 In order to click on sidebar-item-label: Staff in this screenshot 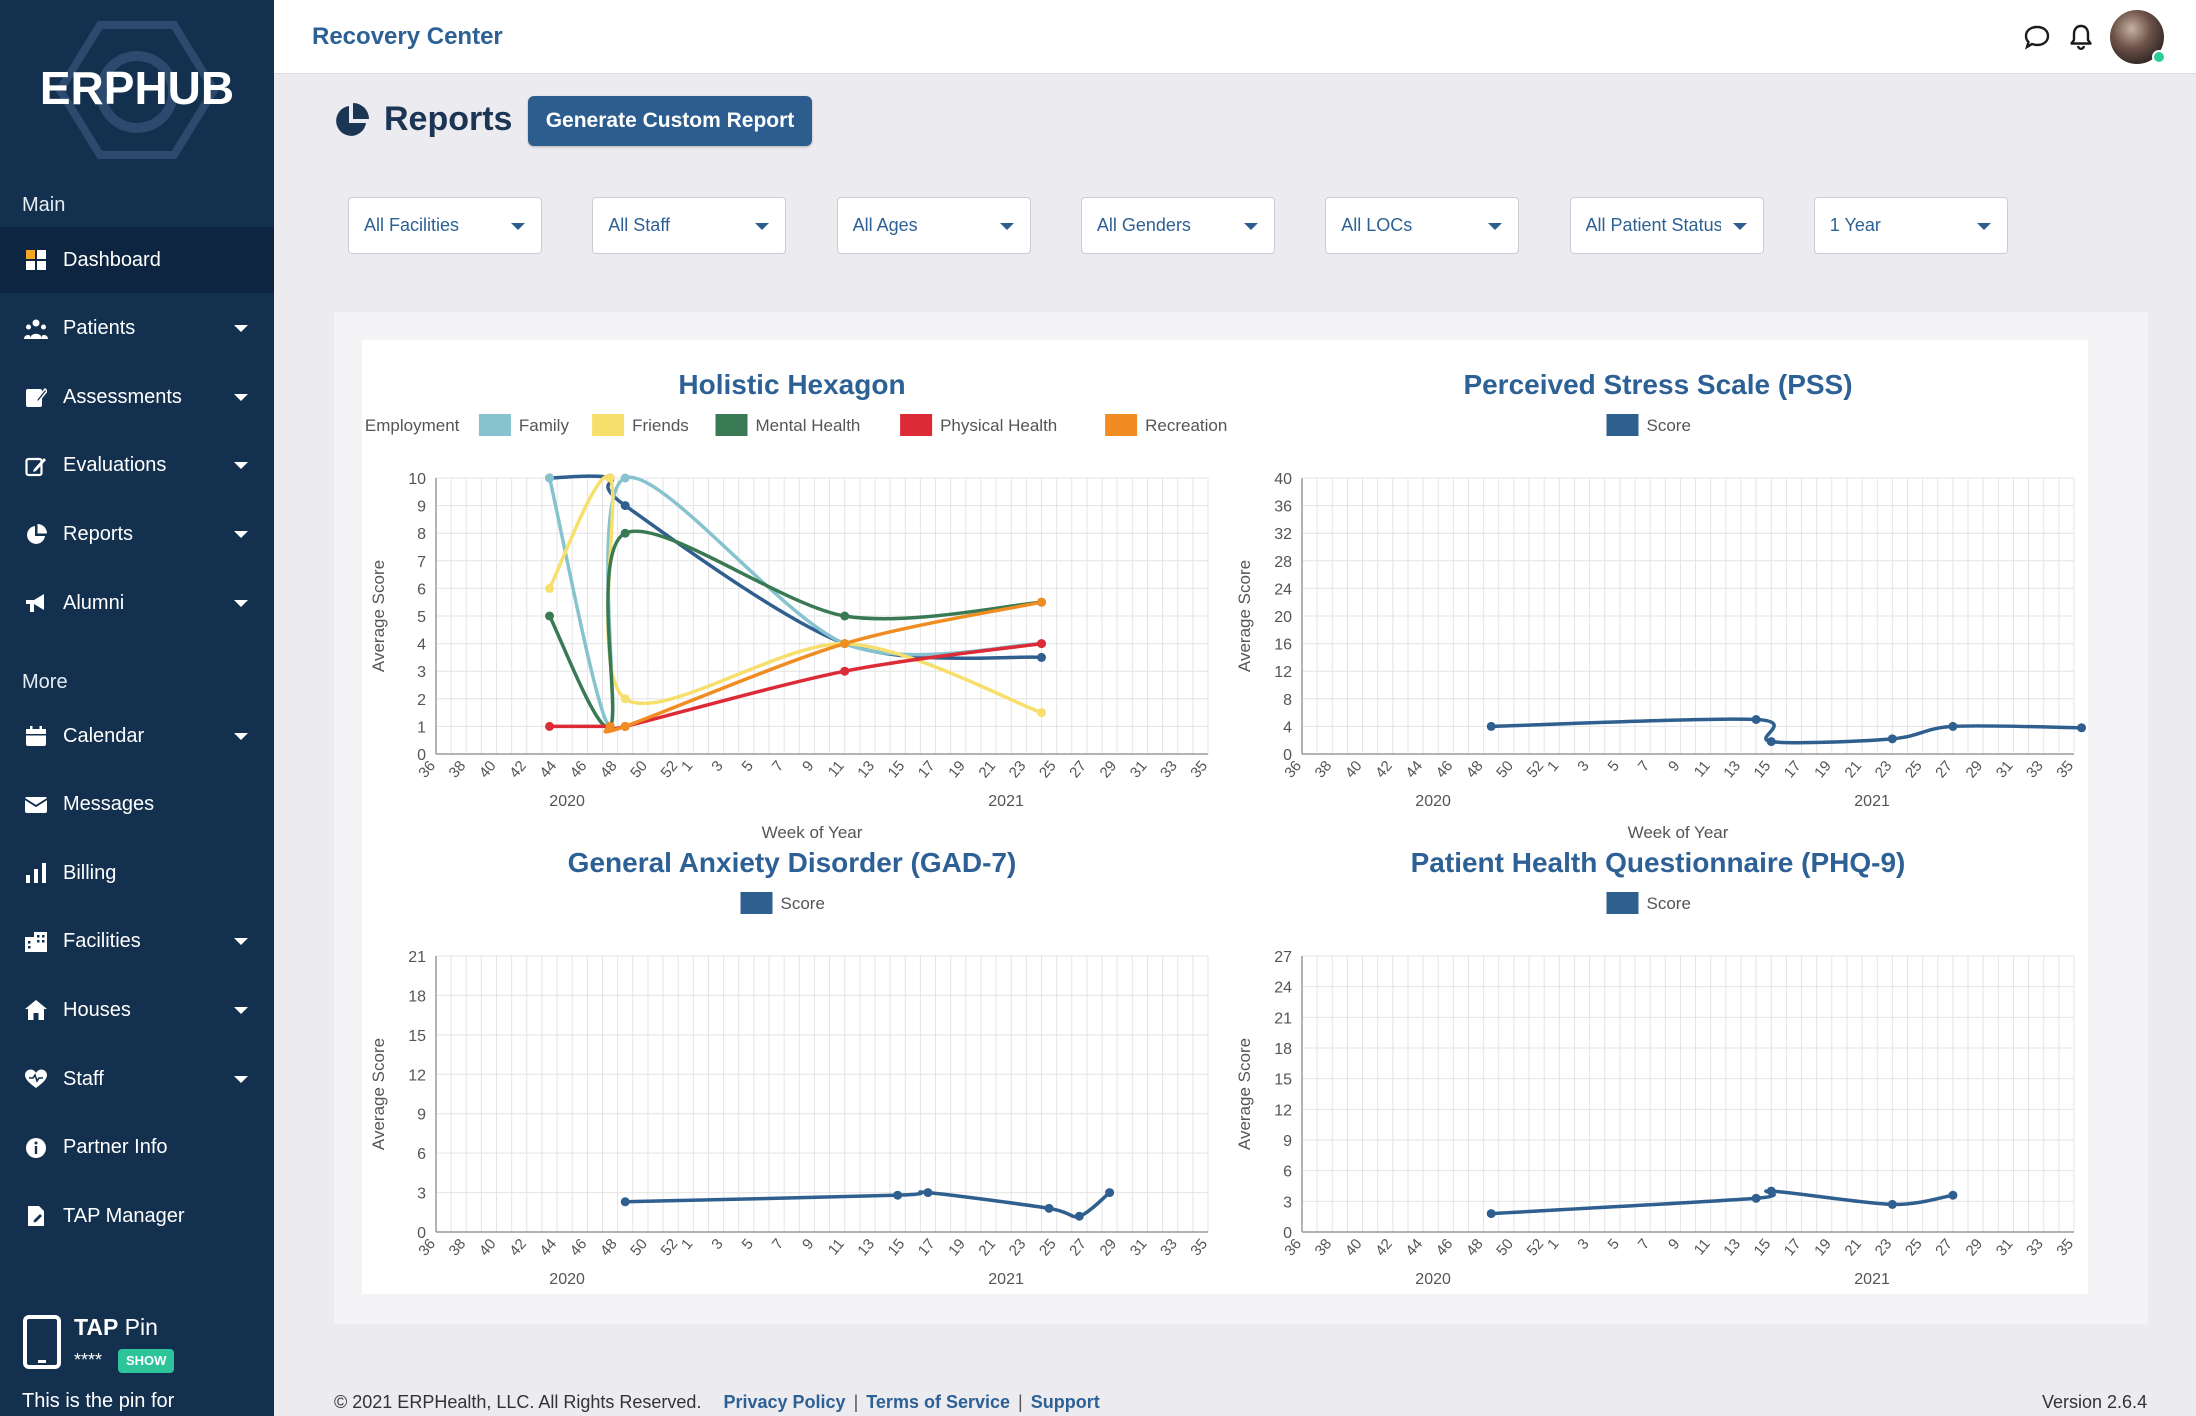, I will do `click(83, 1078)`.